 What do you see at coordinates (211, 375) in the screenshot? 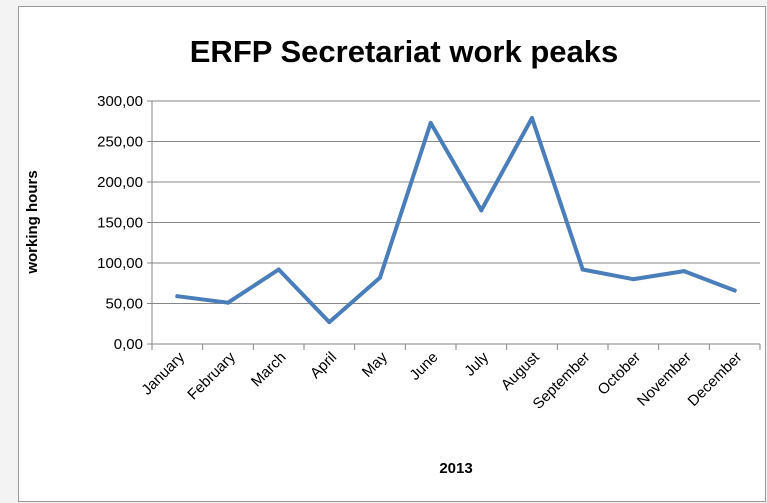
I see `x-tick-label: February` at bounding box center [211, 375].